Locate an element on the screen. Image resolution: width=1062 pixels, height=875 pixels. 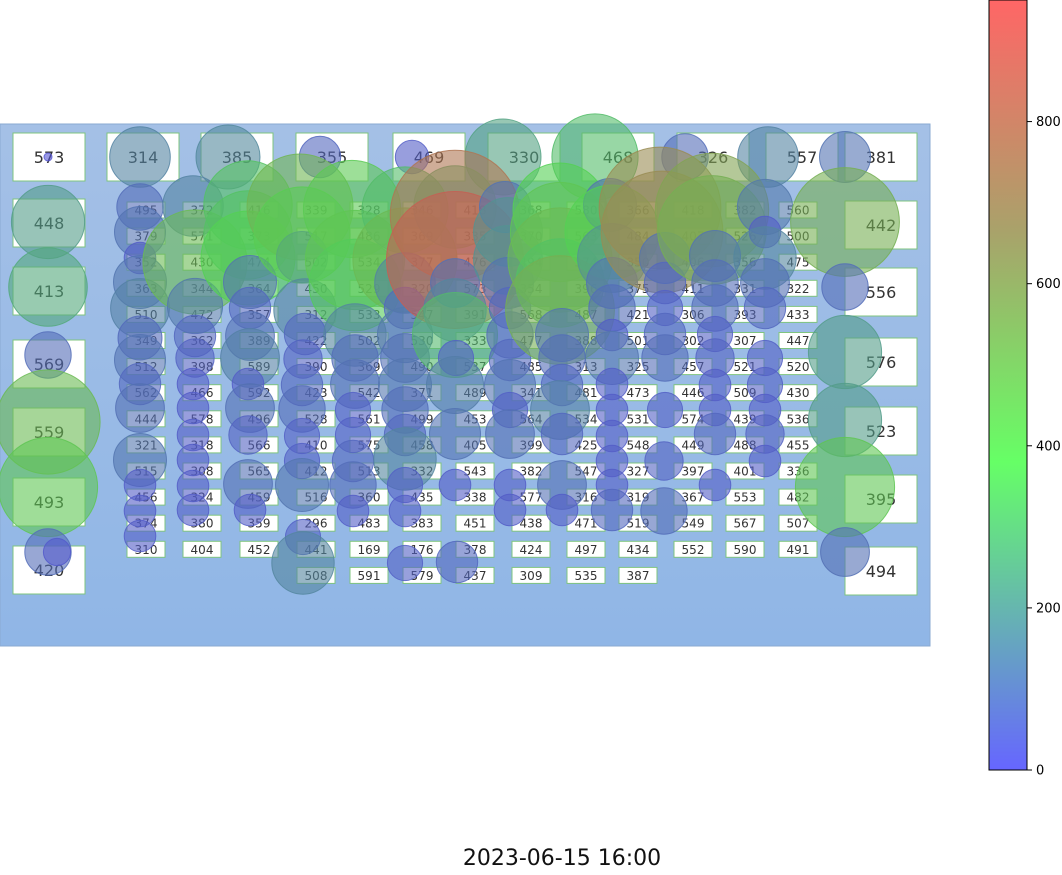
room-label: 507 is located at coordinates (798, 524).